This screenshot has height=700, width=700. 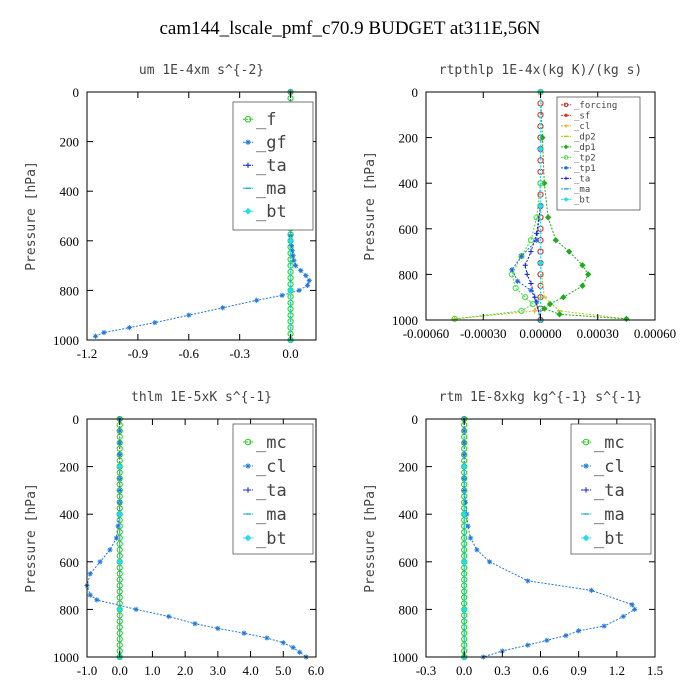 What do you see at coordinates (185, 670) in the screenshot?
I see `x-tick-label: 2.0` at bounding box center [185, 670].